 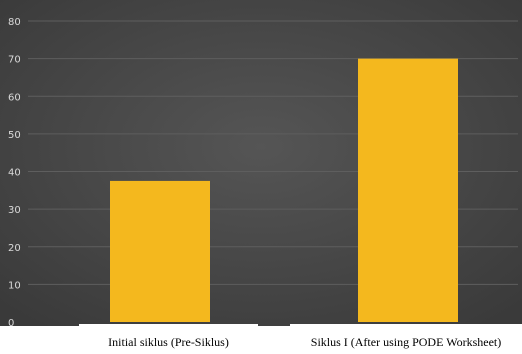 I want to click on y-axis-ticks: 0 10 20 30 40 50 60 70 80, so click(x=14, y=173).